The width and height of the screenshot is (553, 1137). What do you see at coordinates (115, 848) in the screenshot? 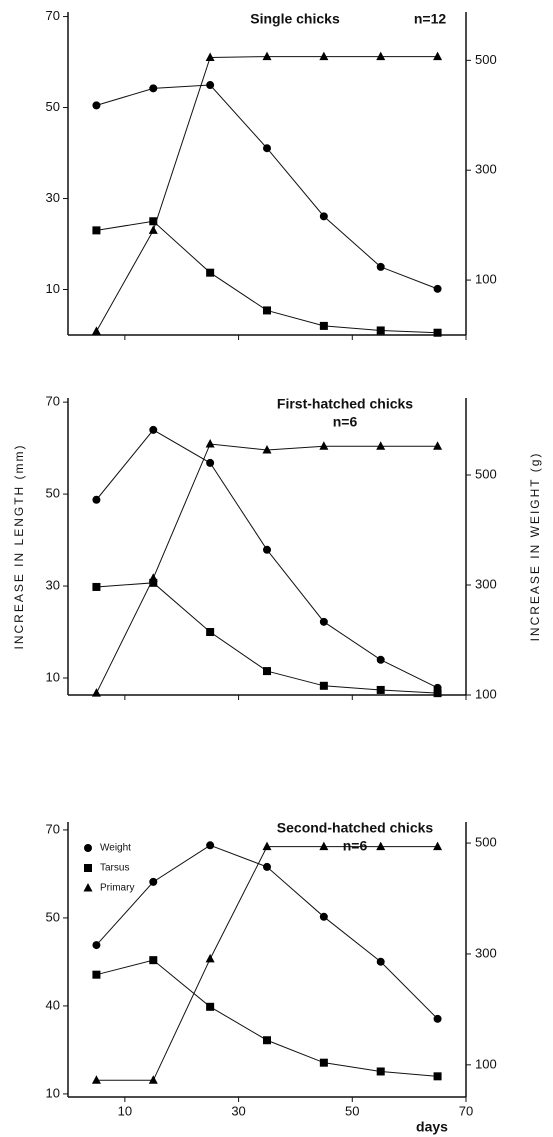
I see `legend-label: Weight` at bounding box center [115, 848].